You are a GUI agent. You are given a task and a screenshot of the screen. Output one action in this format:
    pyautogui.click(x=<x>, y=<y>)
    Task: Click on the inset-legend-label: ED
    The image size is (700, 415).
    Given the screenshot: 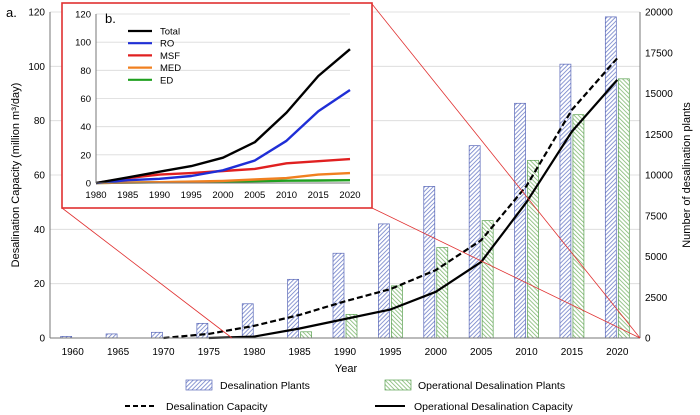 What is the action you would take?
    pyautogui.click(x=166, y=80)
    